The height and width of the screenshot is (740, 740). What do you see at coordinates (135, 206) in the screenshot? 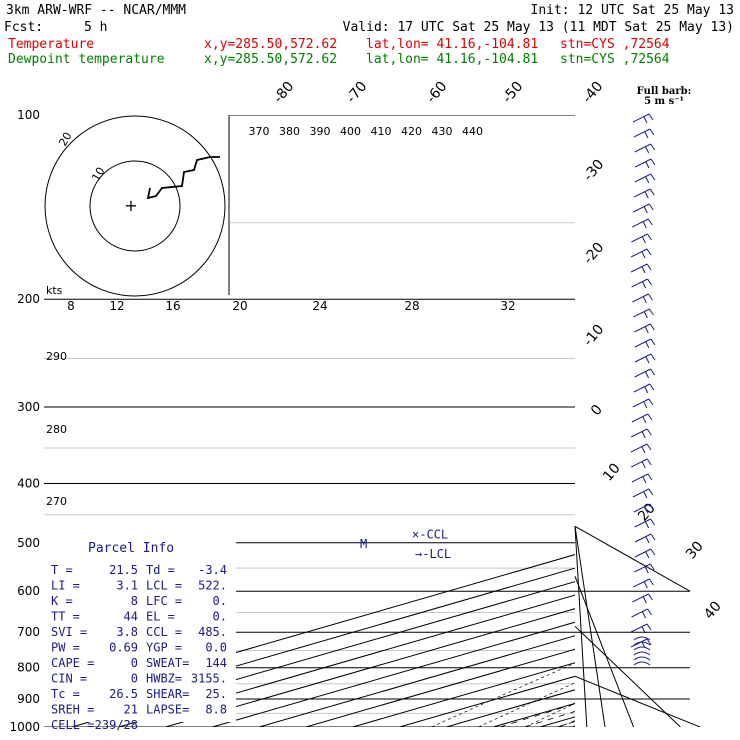
I see `hodograph-ring` at bounding box center [135, 206].